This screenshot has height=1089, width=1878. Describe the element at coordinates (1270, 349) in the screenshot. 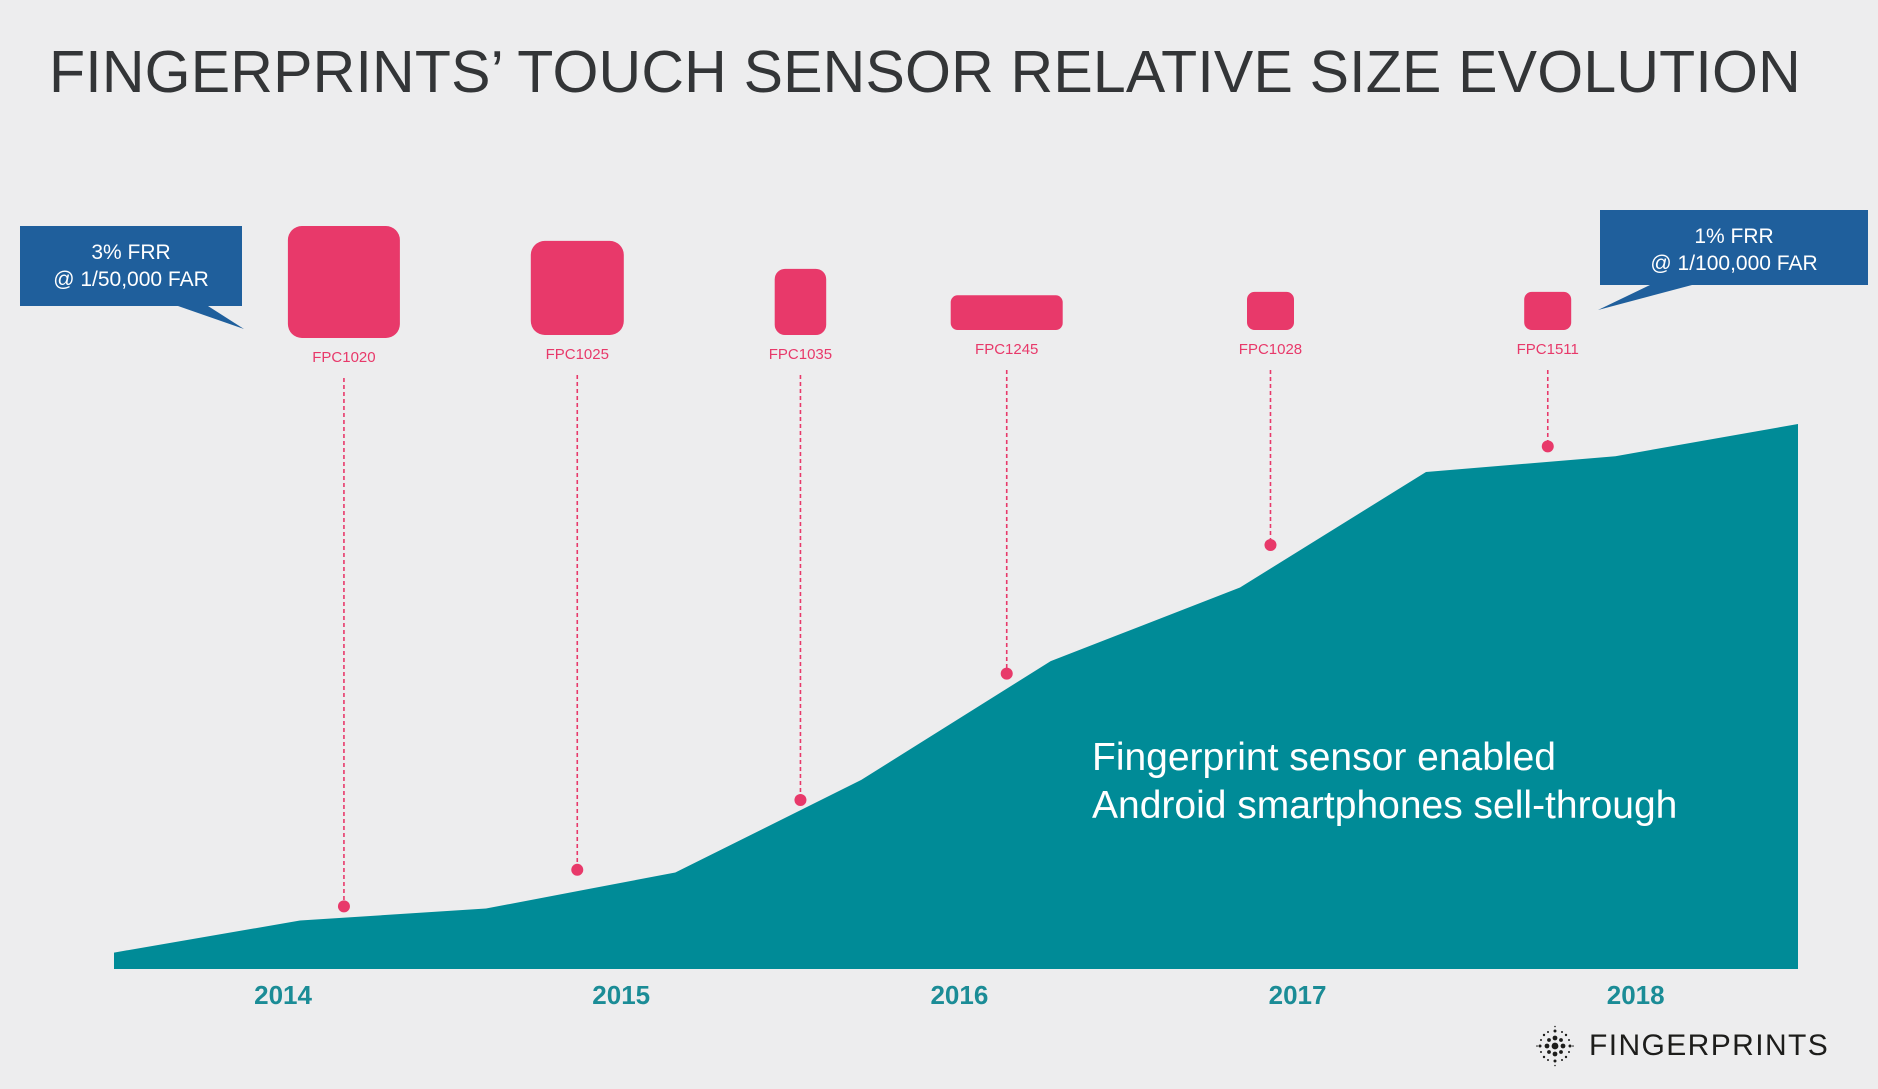

I see `sensor-label: FPC1028` at that location.